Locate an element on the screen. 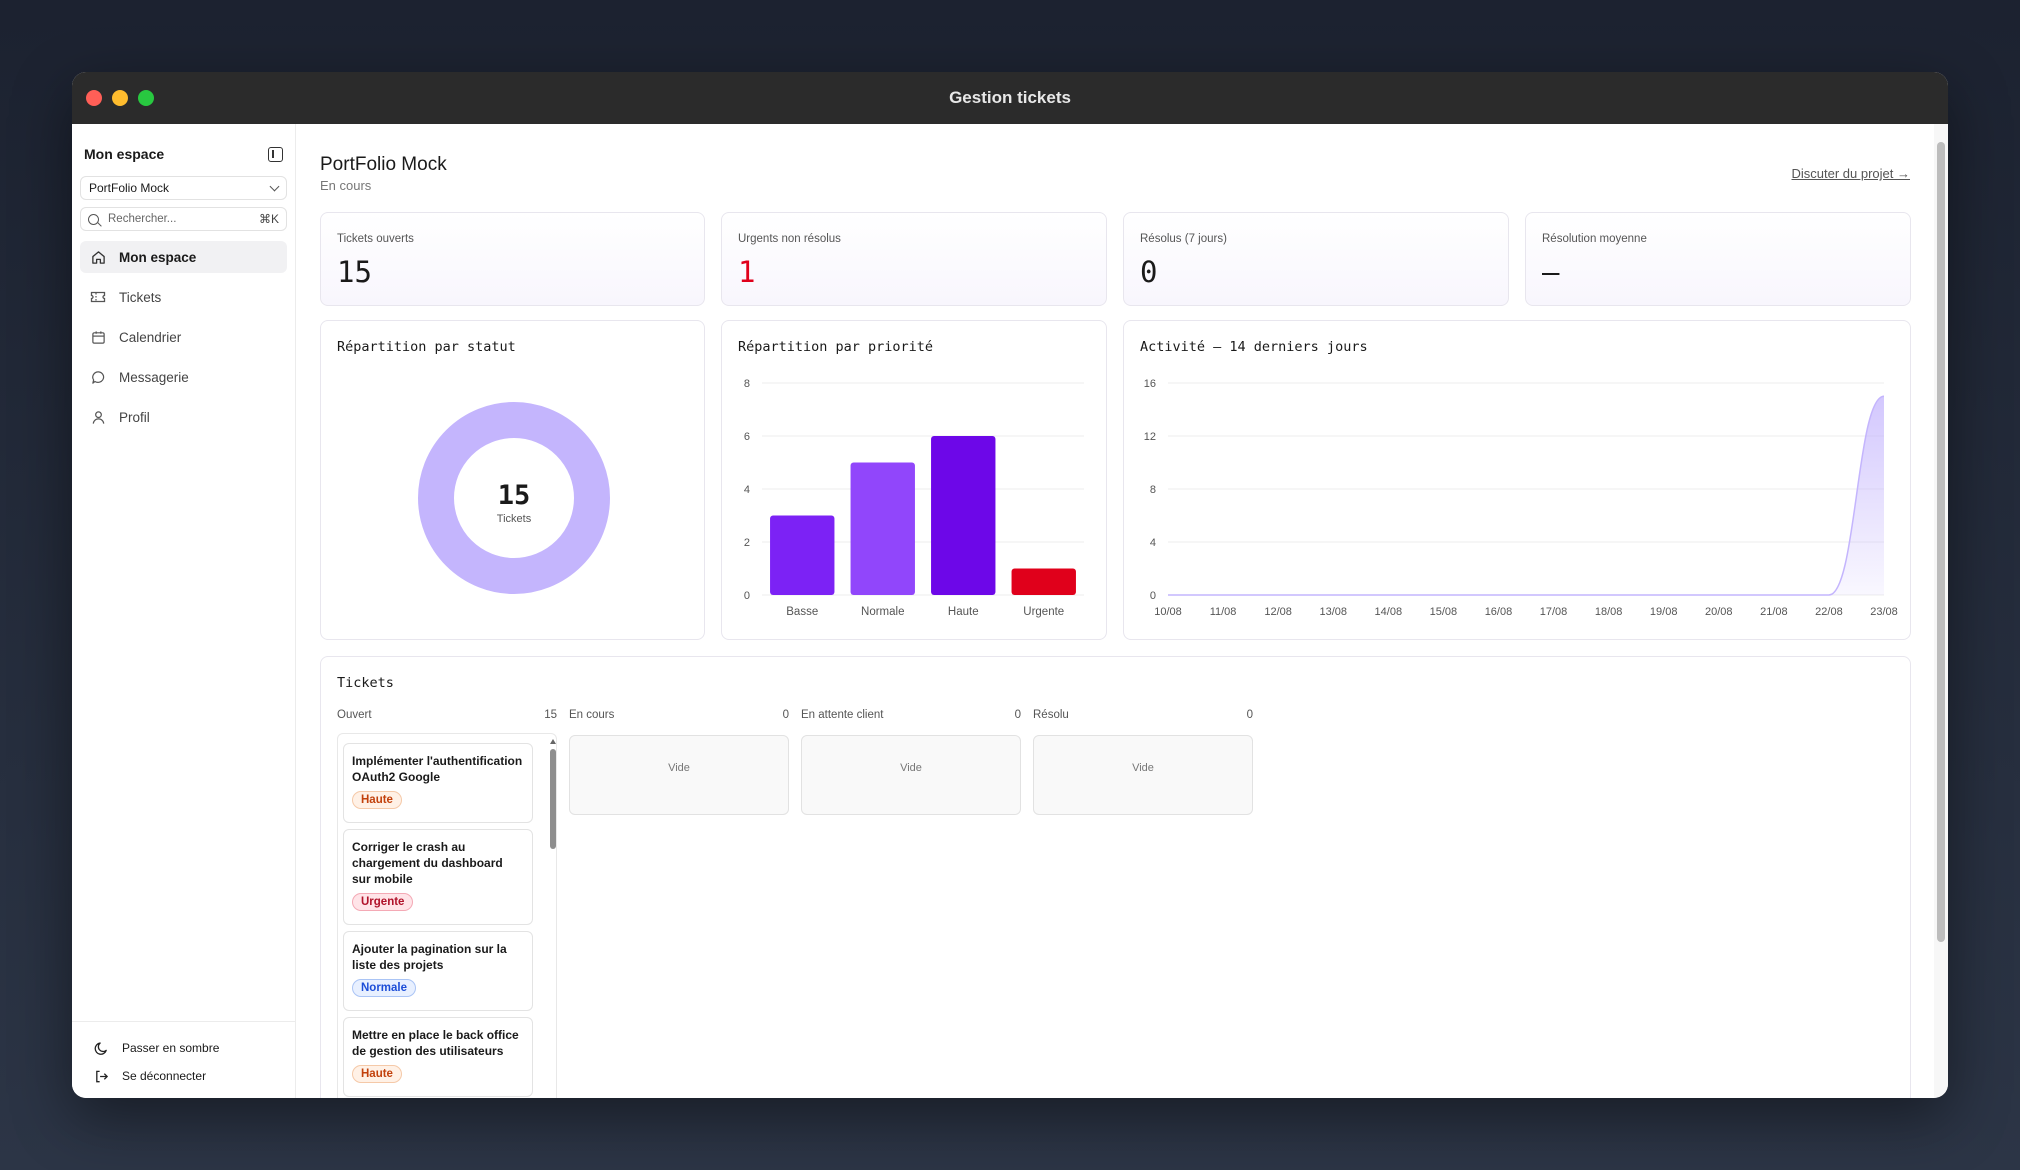  home-icon is located at coordinates (98, 257).